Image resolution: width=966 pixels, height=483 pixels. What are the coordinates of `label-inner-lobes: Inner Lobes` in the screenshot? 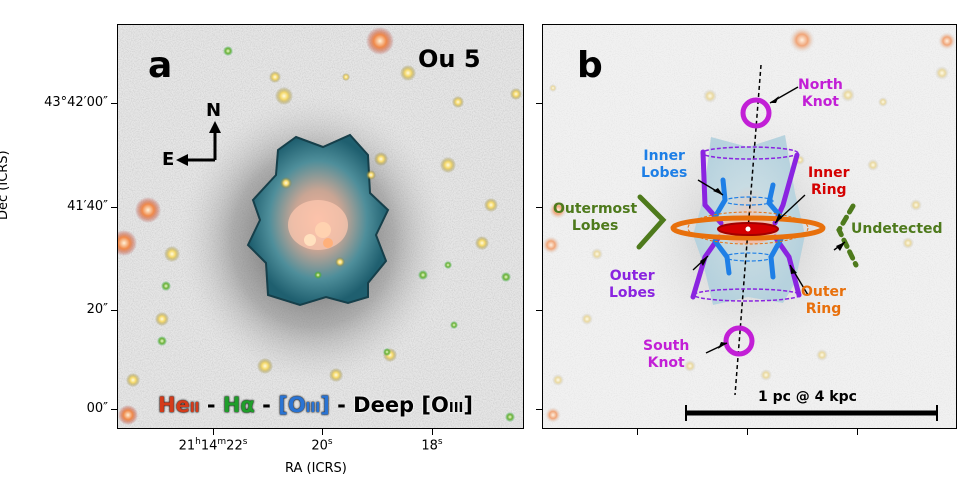 It's located at (664, 164).